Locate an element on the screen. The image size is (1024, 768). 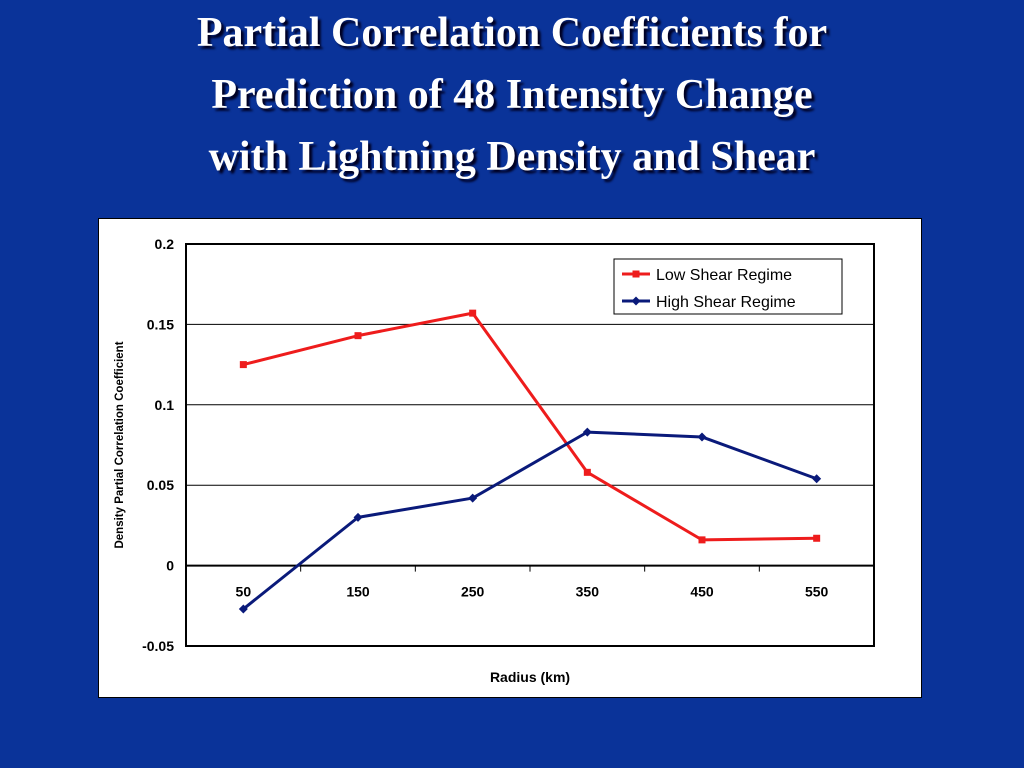
y-tick-label: 0.15 is located at coordinates (160, 324).